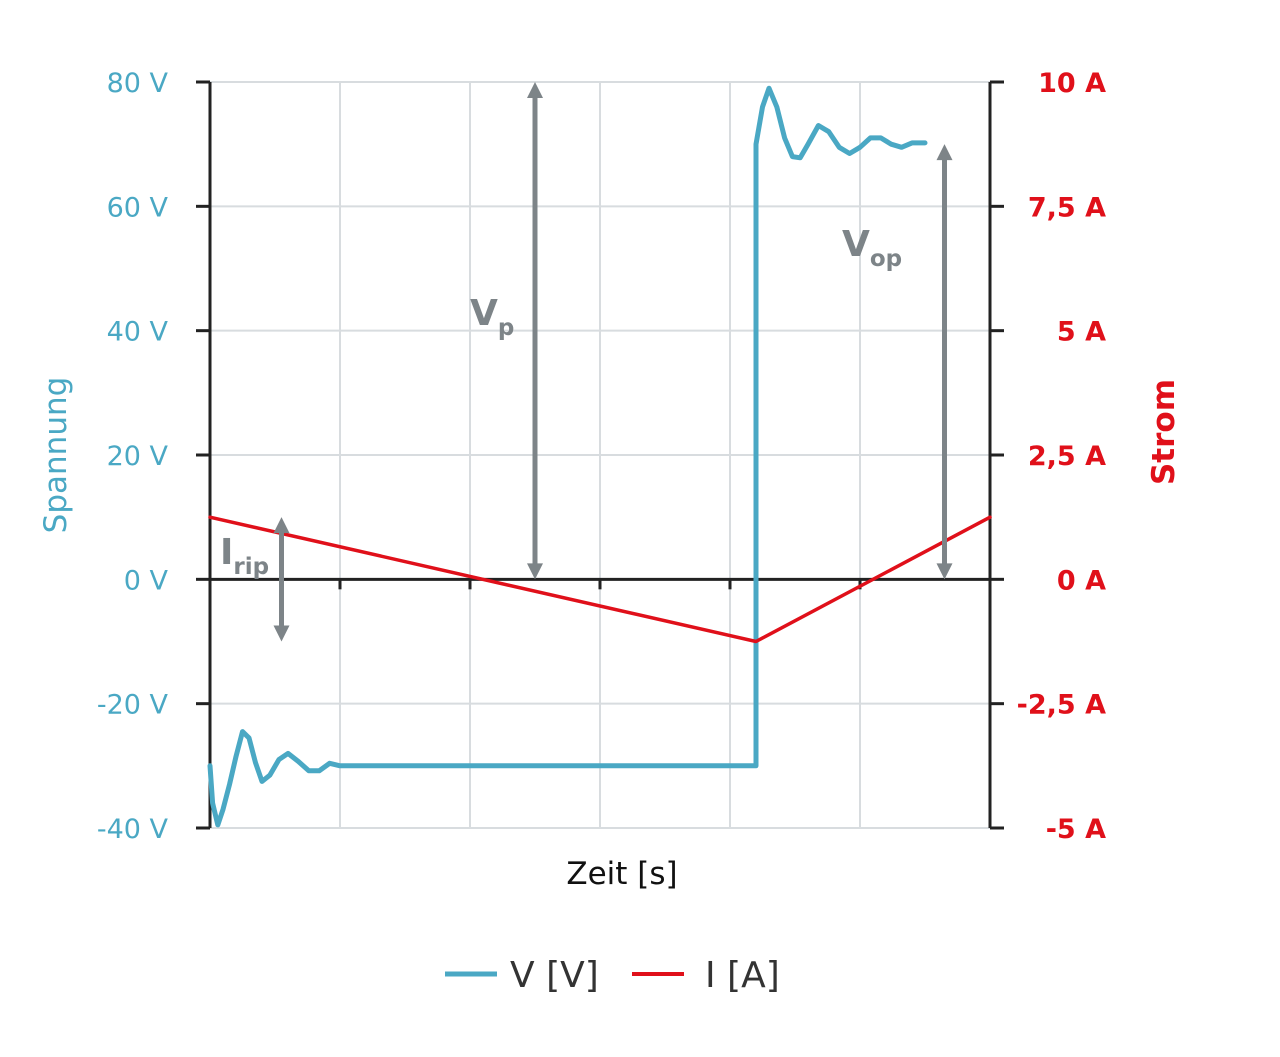  Describe the element at coordinates (554, 975) in the screenshot. I see `legend-label-voltage: V [V]` at that location.